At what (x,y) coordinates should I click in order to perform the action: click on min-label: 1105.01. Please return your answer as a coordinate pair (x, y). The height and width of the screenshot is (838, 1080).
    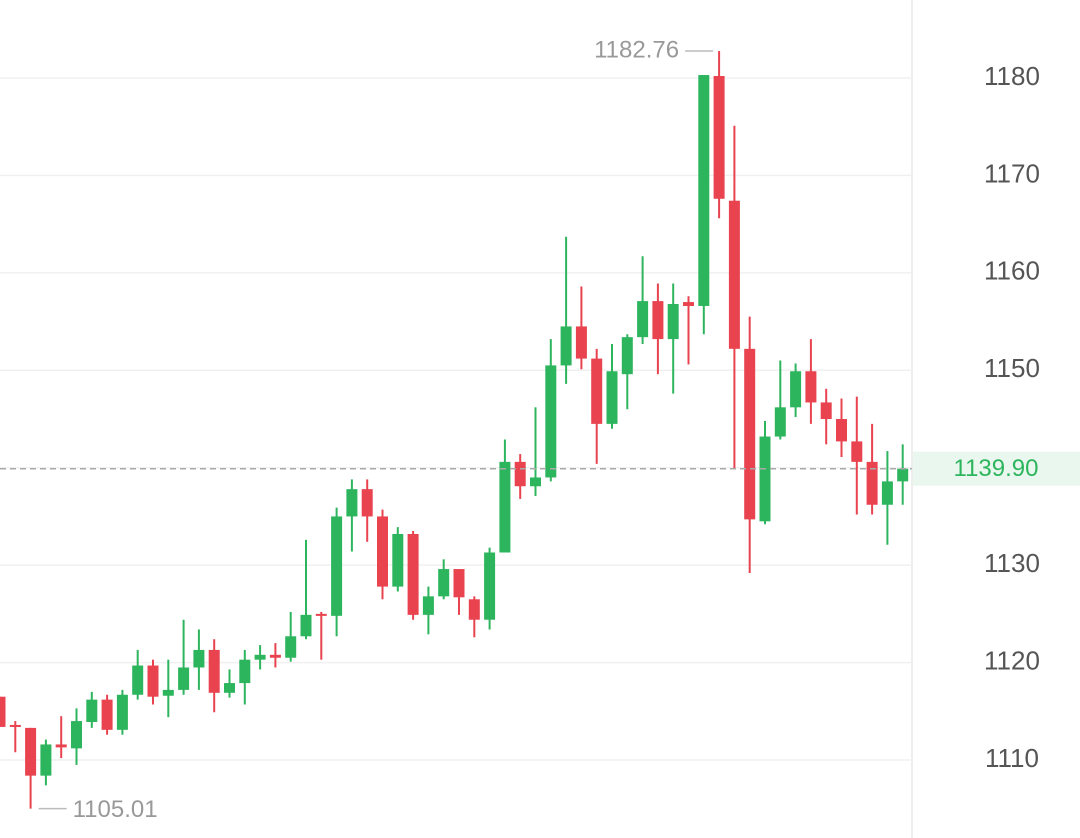
    Looking at the image, I should click on (115, 809).